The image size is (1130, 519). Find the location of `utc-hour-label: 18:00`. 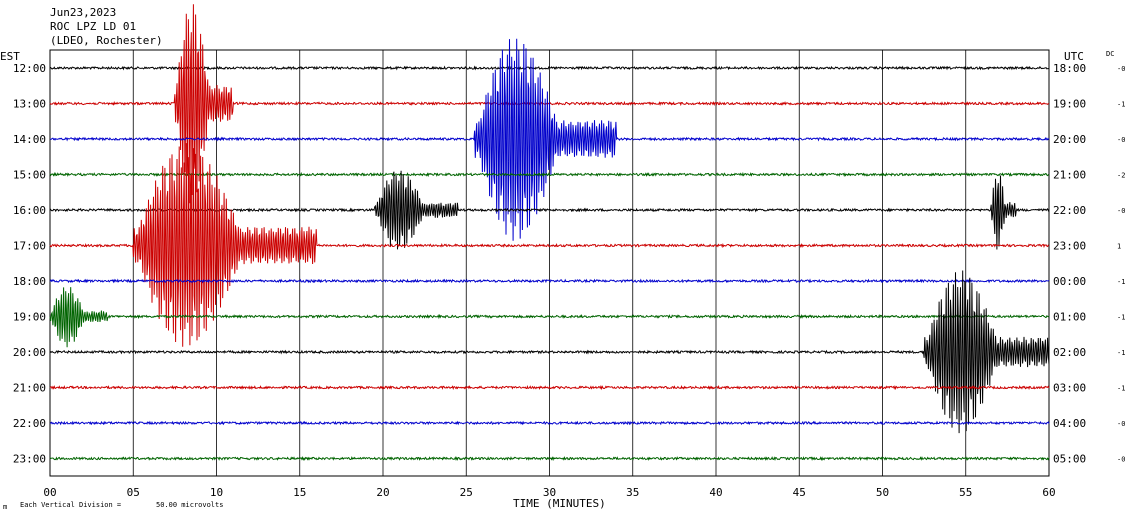

utc-hour-label: 18:00 is located at coordinates (1069, 68).